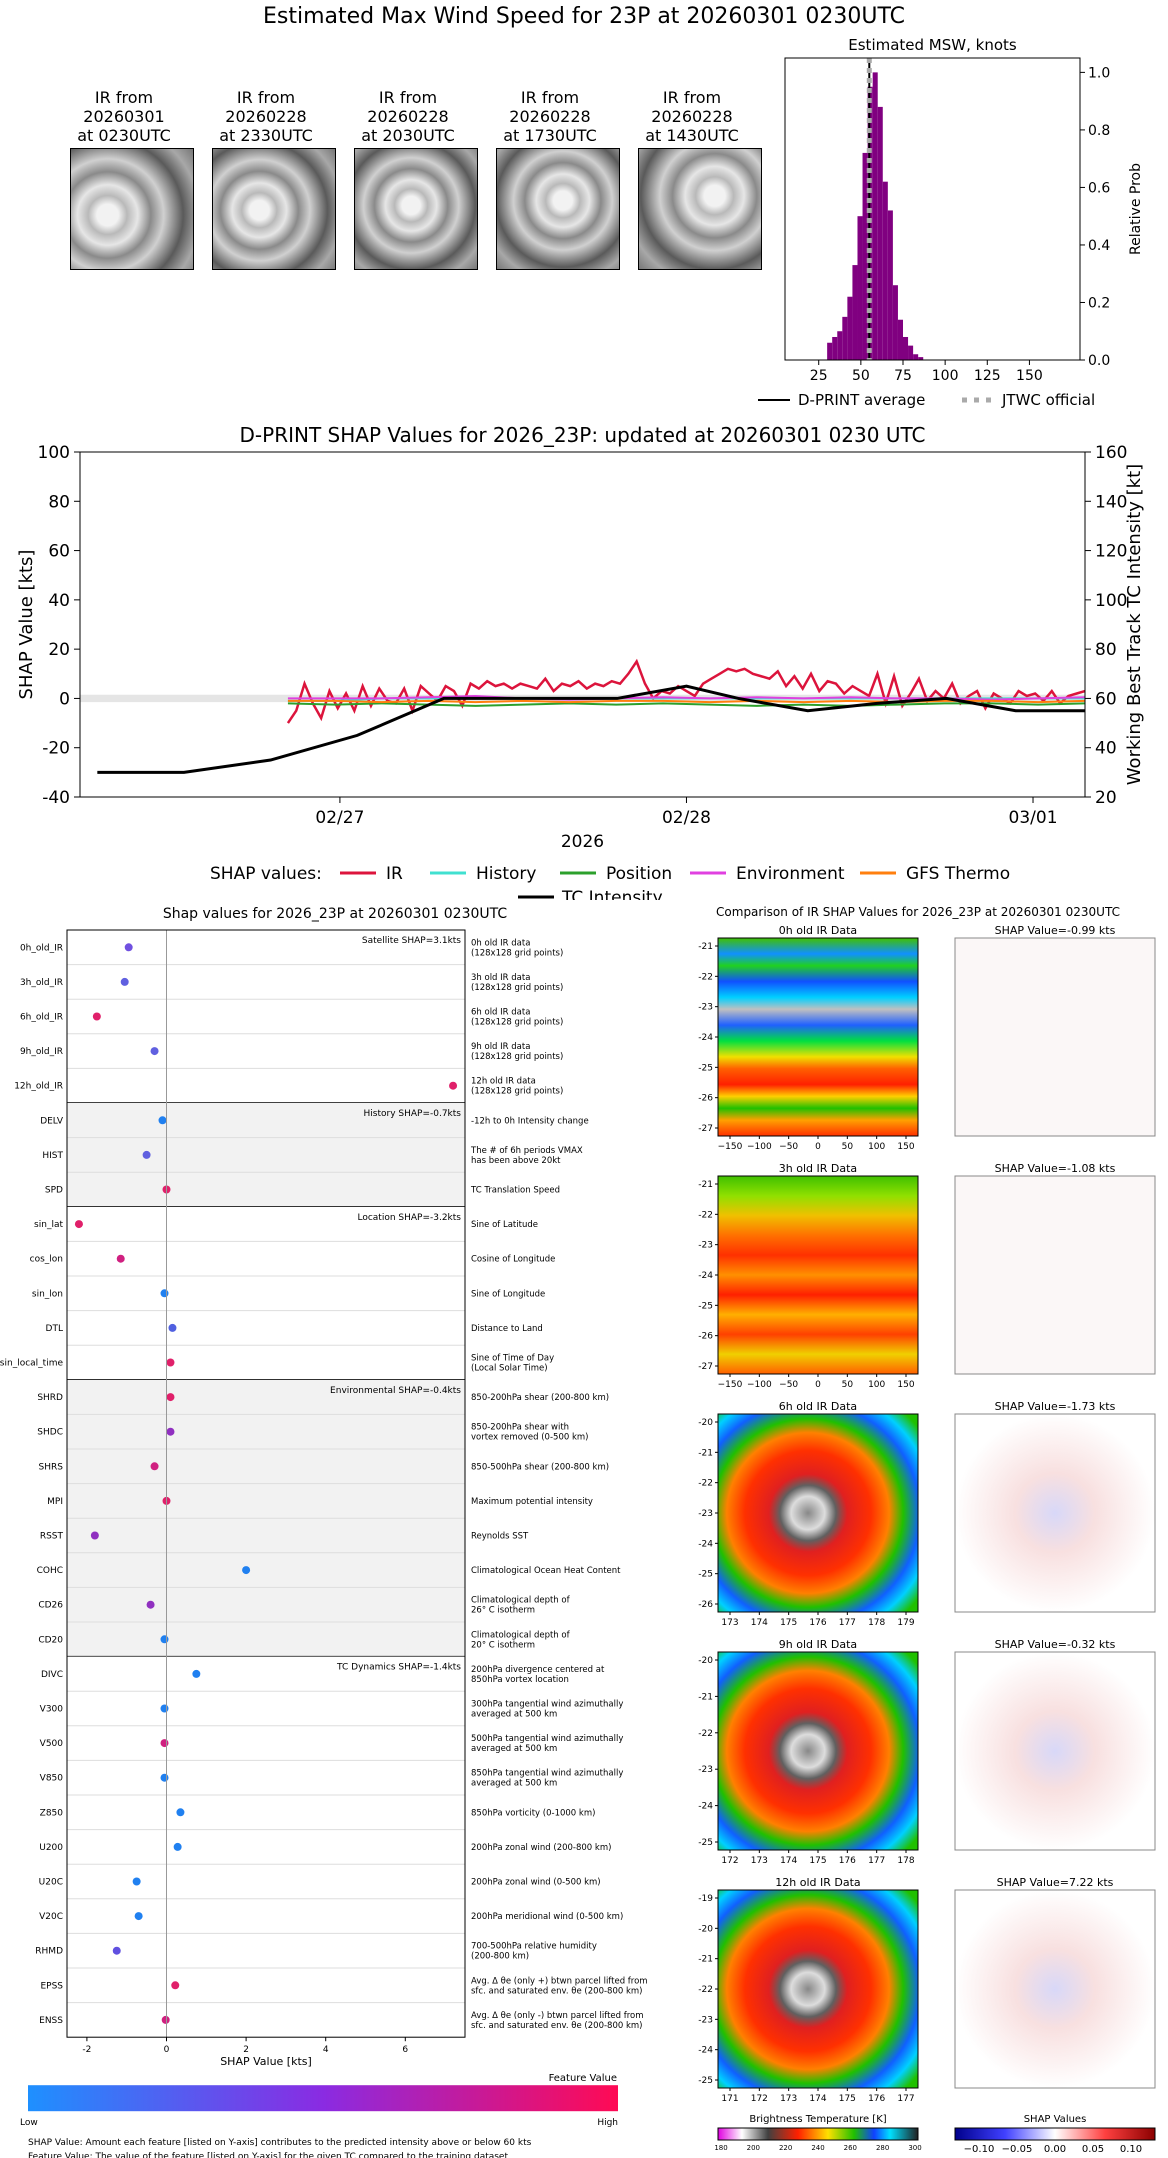 Image resolution: width=1168 pixels, height=2158 pixels. Describe the element at coordinates (546, 1571) in the screenshot. I see `feature-description: Climatological Ocean Heat Content` at that location.